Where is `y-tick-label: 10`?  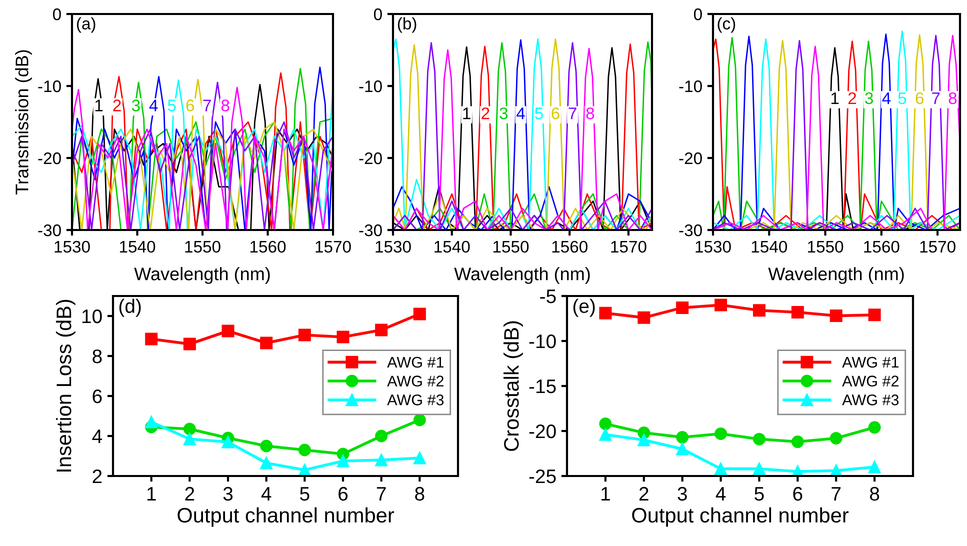 y-tick-label: 10 is located at coordinates (92, 316).